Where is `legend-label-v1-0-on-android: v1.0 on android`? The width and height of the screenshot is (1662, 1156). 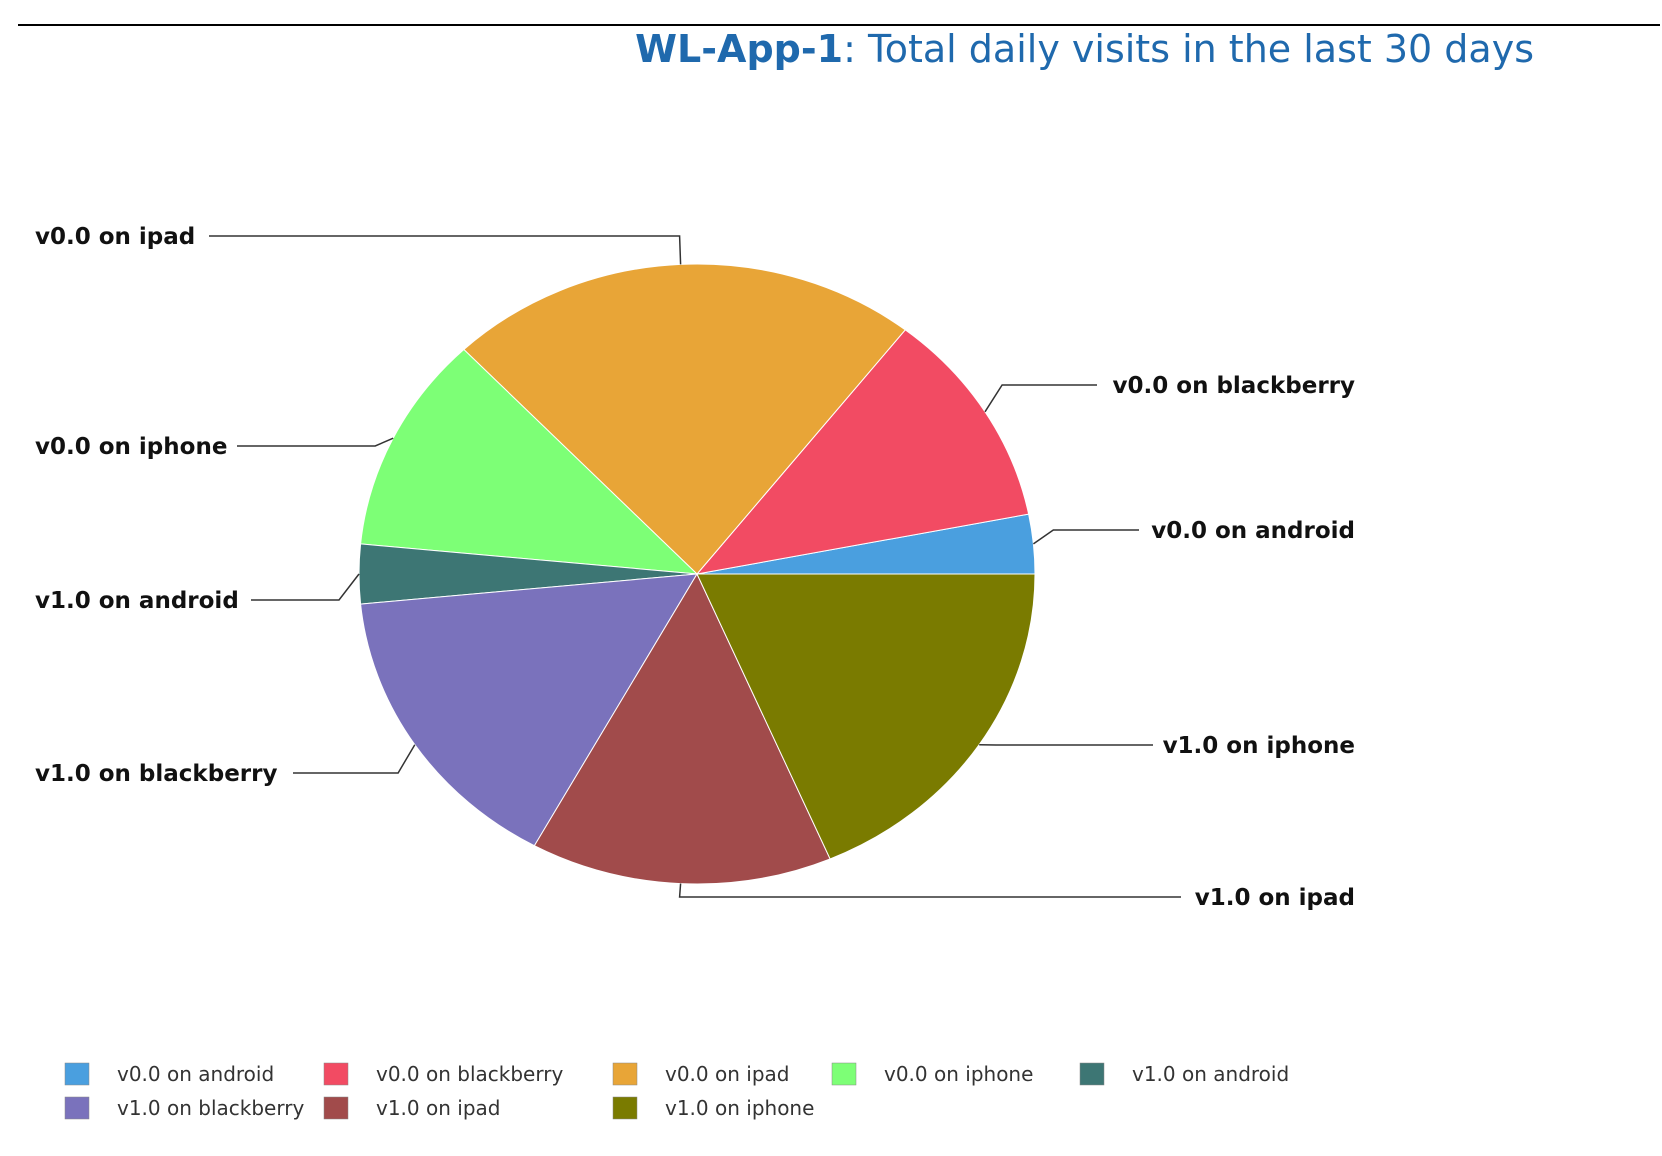
legend-label-v1-0-on-android: v1.0 on android is located at coordinates (1210, 1074).